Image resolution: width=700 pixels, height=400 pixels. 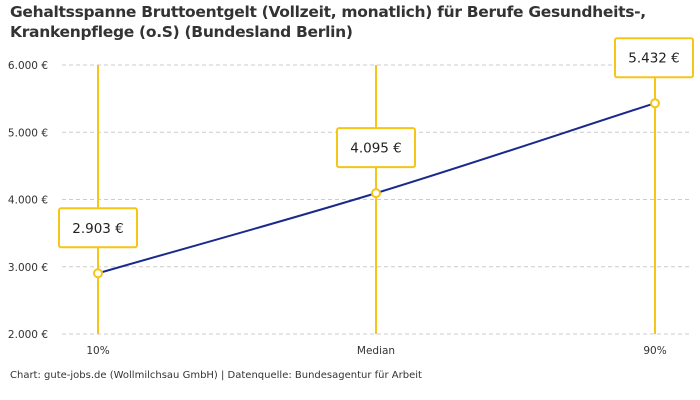 What do you see at coordinates (654, 351) in the screenshot?
I see `x-tick-label: 90%` at bounding box center [654, 351].